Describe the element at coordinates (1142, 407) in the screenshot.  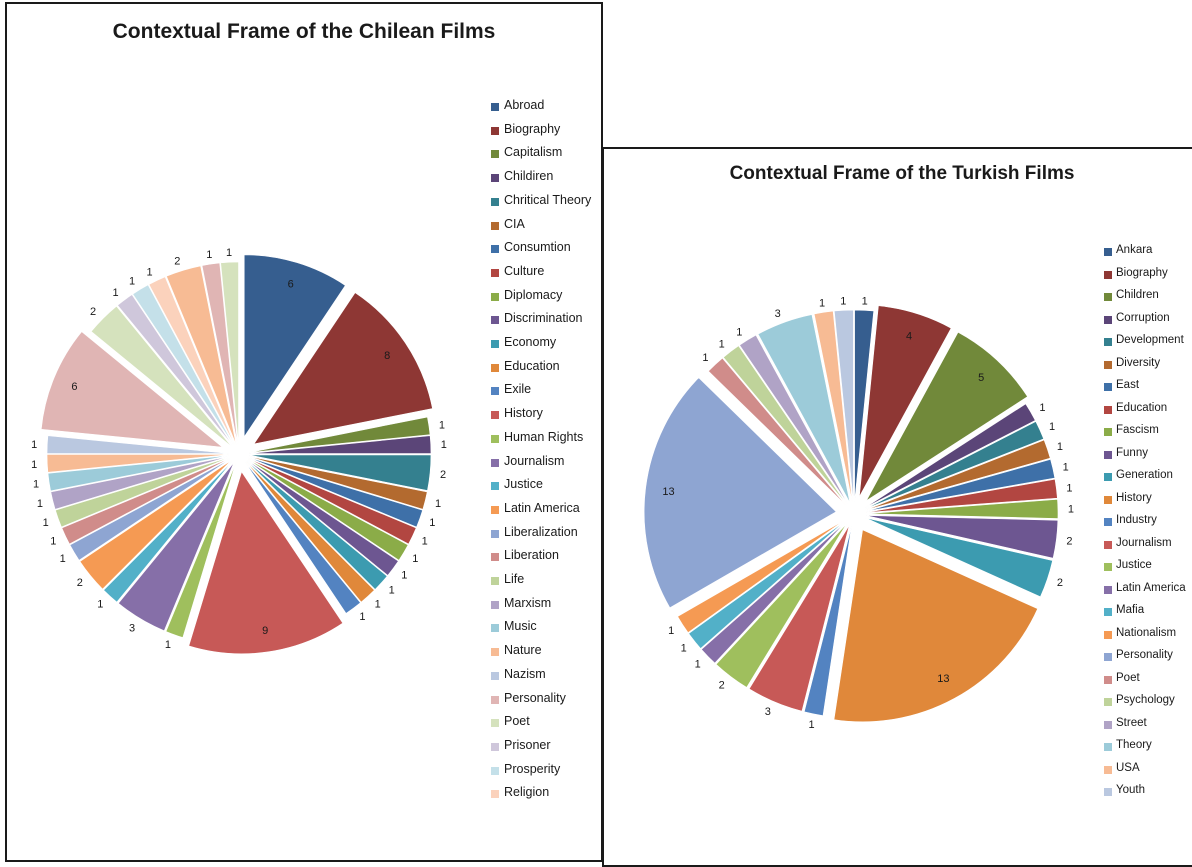
I see `legend-label: Education` at that location.